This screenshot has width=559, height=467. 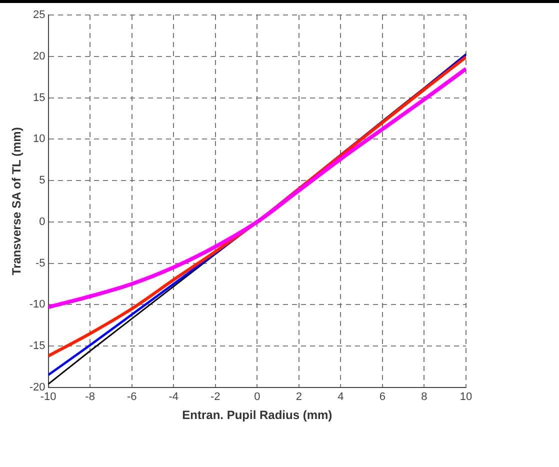 I want to click on x-tick-label: 4, so click(x=341, y=397).